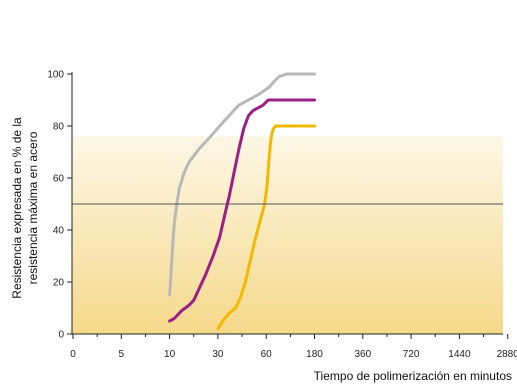 This screenshot has width=517, height=385. Describe the element at coordinates (459, 354) in the screenshot. I see `x-tick-label: 1440` at that location.